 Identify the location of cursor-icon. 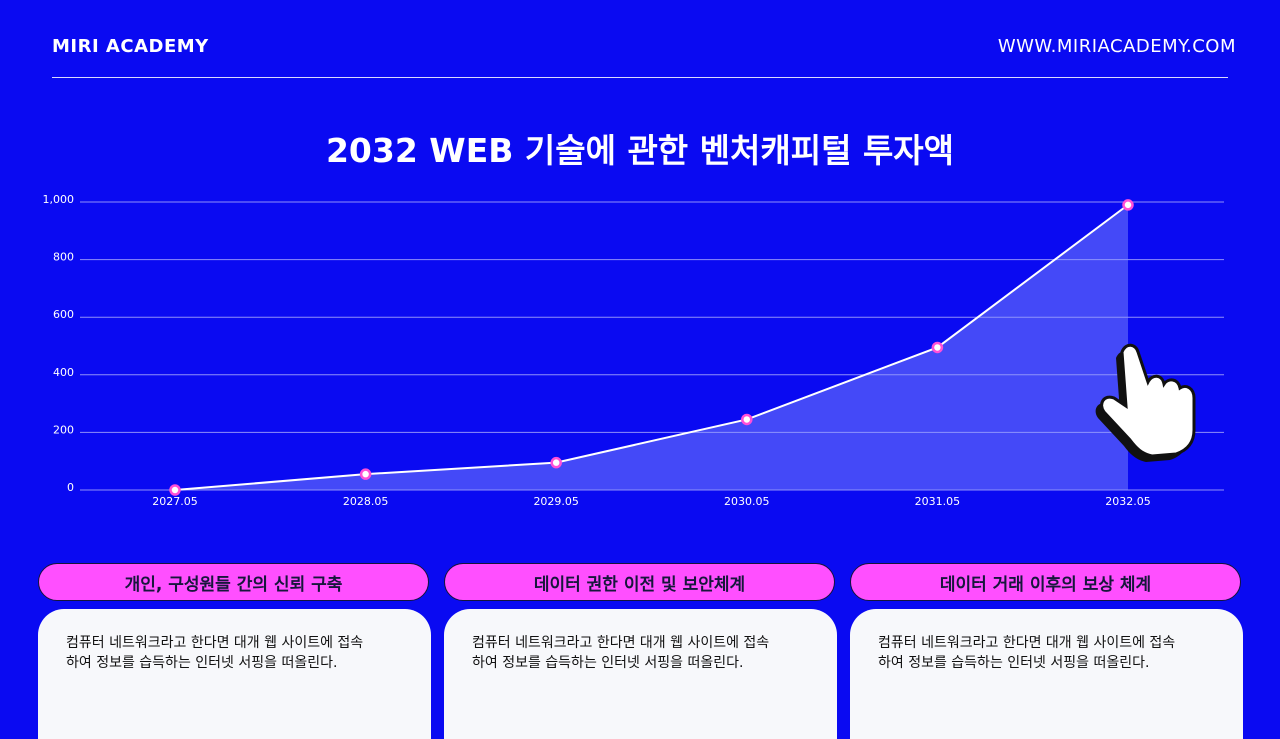
(1145, 402).